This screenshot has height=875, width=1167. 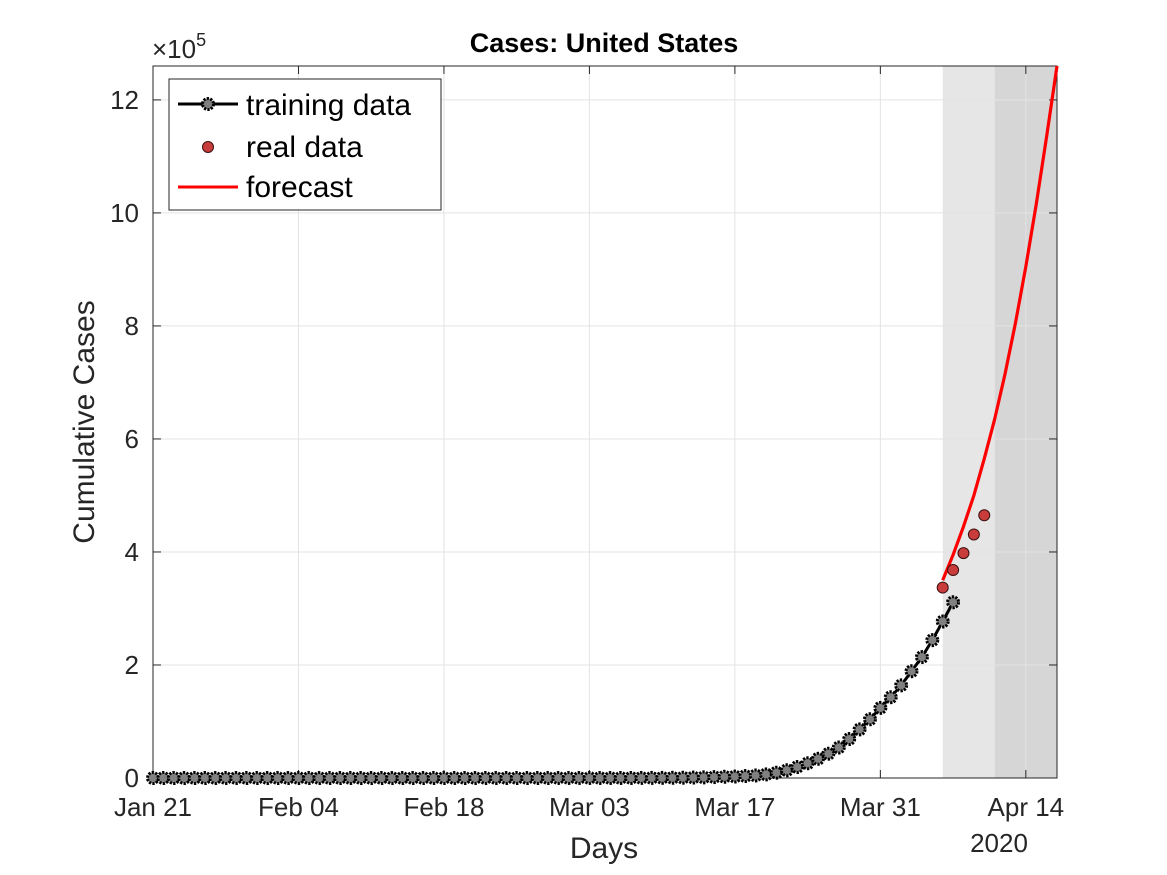 What do you see at coordinates (328, 105) in the screenshot?
I see `legend-label-training-data: training data` at bounding box center [328, 105].